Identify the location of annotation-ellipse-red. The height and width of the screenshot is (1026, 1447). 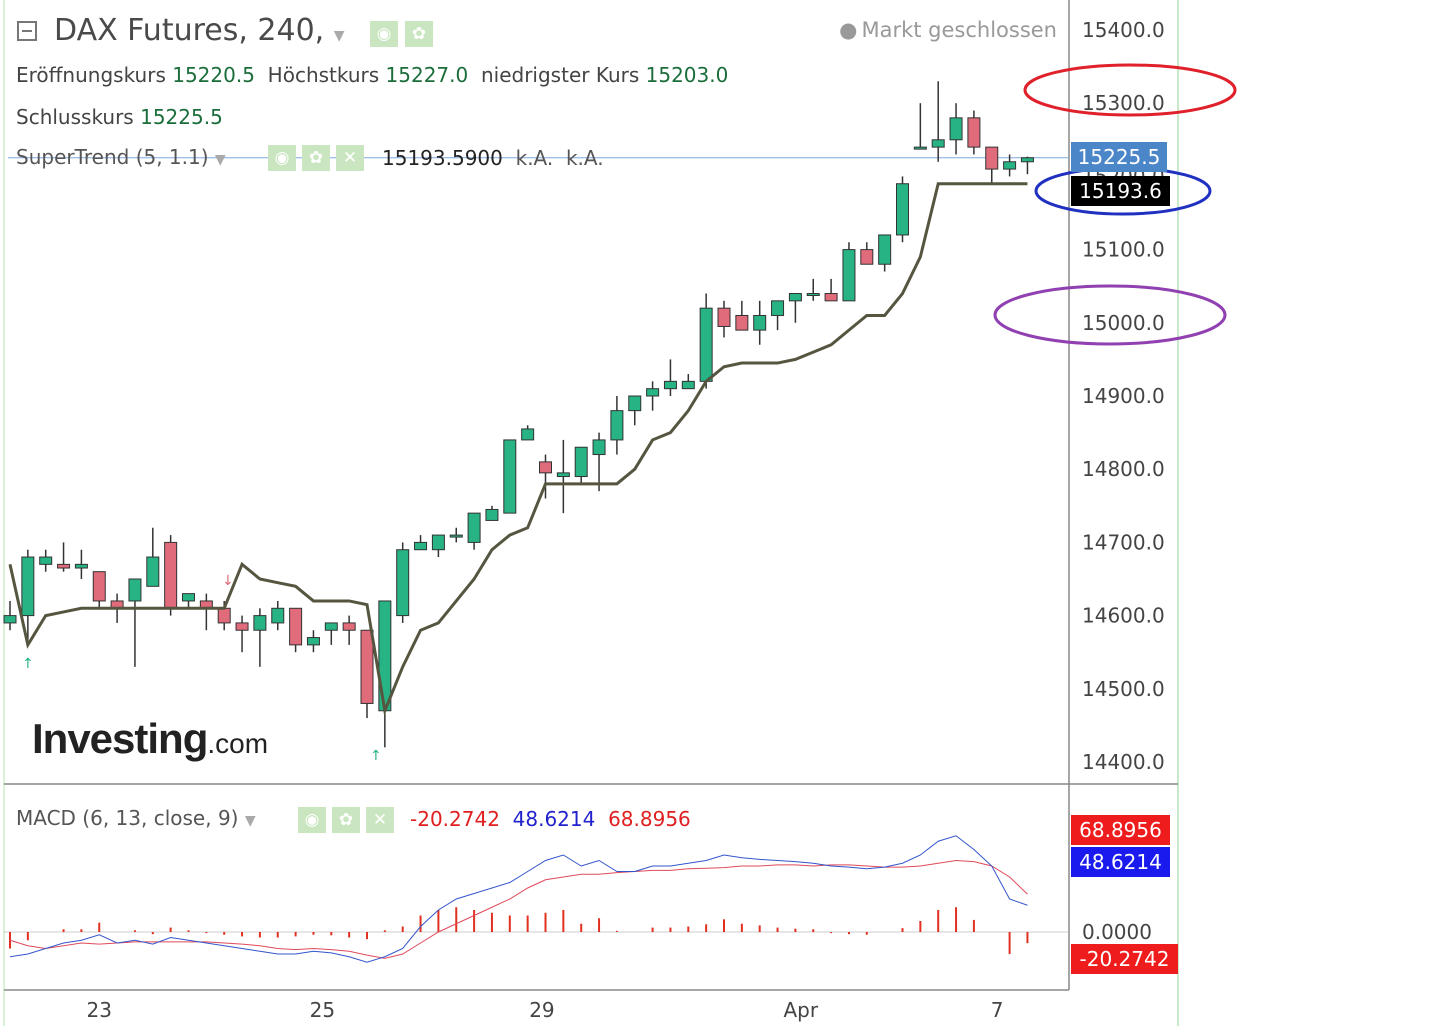
(1130, 90).